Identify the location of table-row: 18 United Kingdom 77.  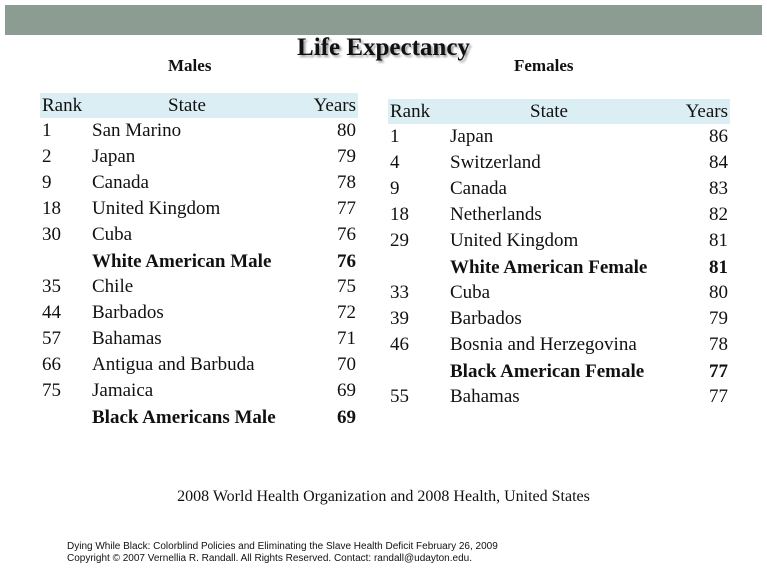
(199, 209).